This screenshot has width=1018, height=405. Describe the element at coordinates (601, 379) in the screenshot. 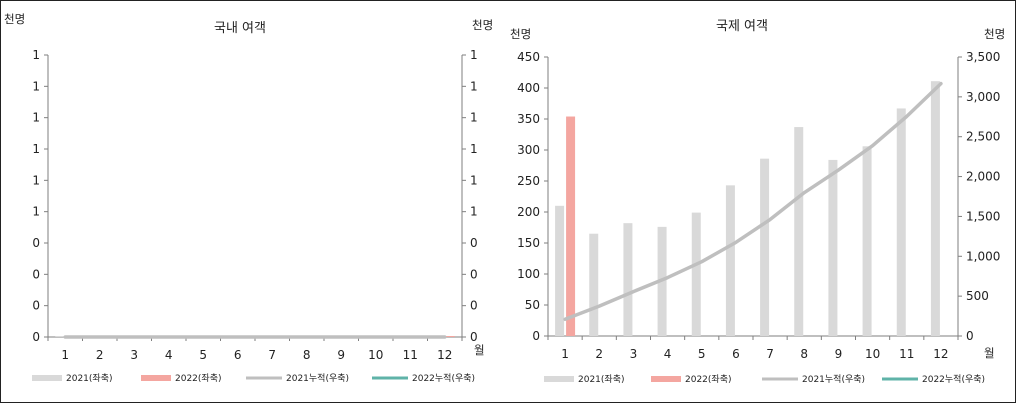

I see `chart2-legend-label: 2021(좌축)` at that location.